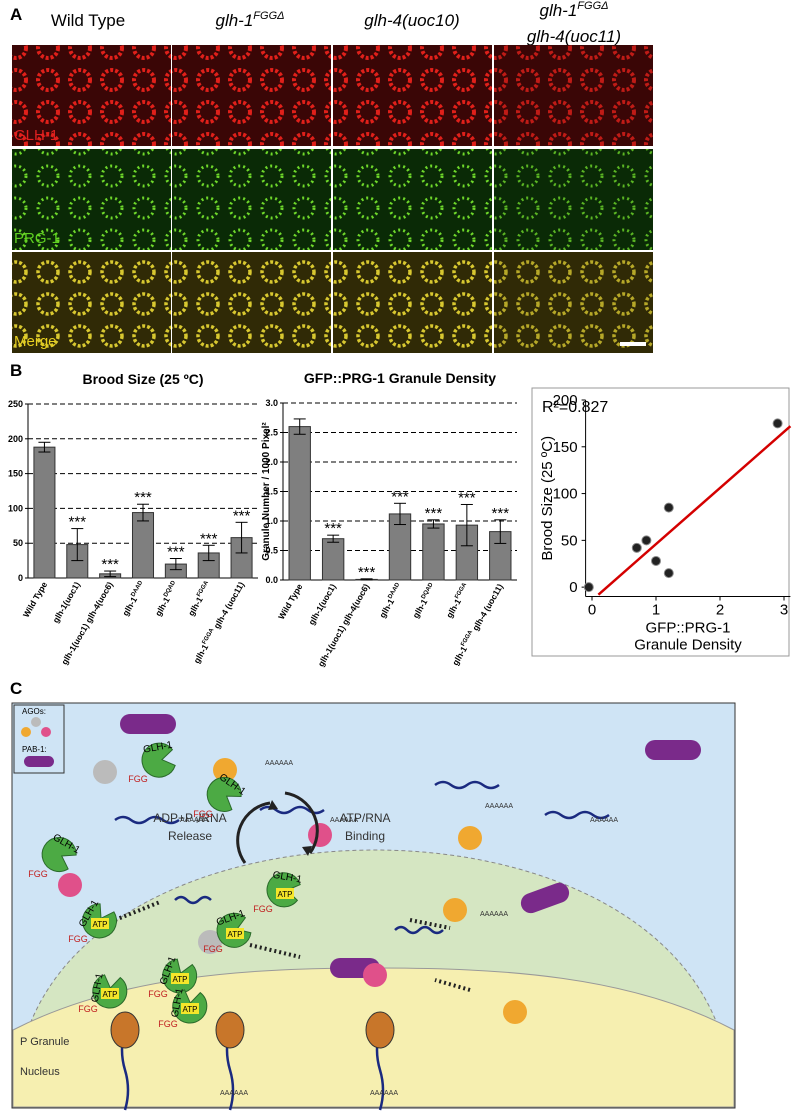  Describe the element at coordinates (660, 522) in the screenshot. I see `scatter-frame` at that location.